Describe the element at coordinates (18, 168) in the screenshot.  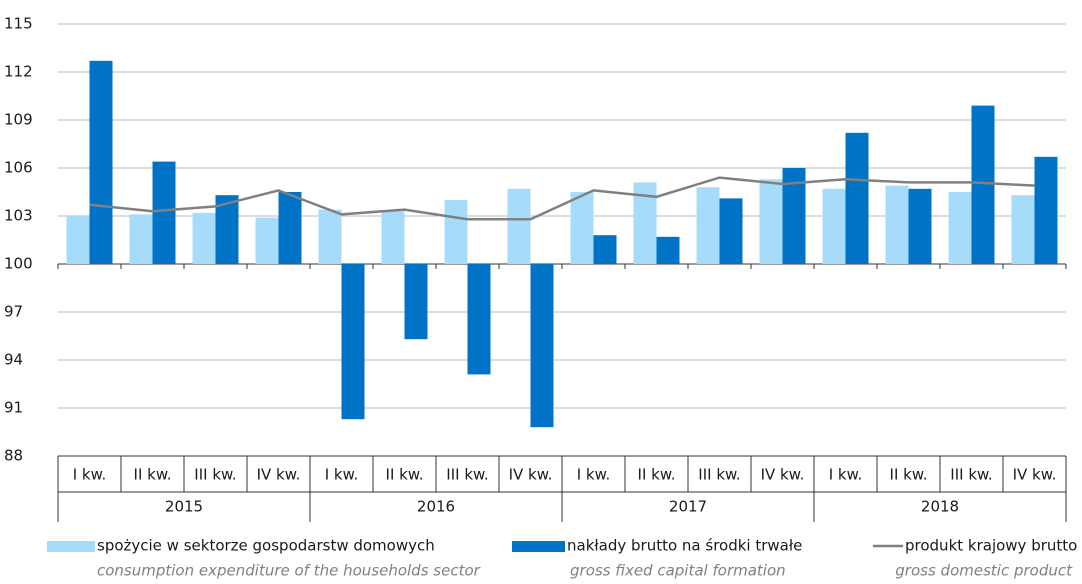
I see `y-tick-label: 106` at that location.